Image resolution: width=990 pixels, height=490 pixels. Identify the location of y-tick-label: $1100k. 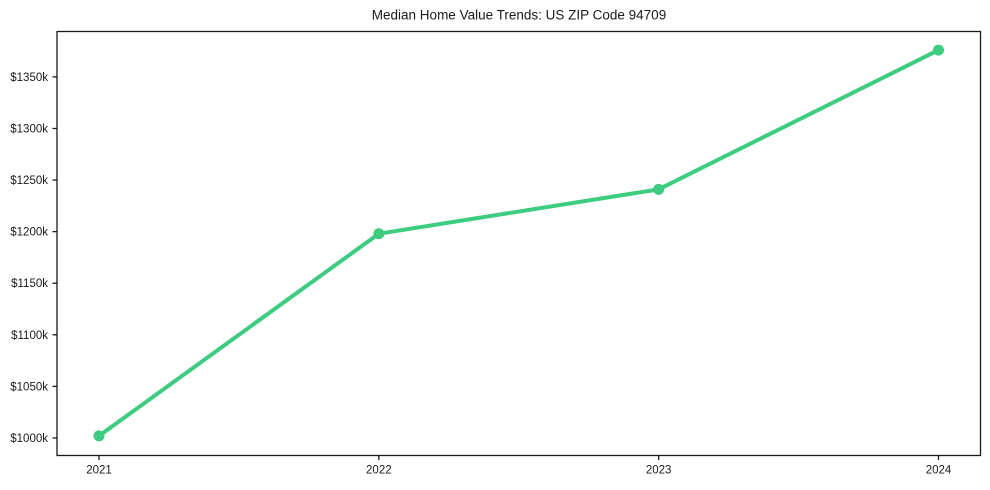
(29, 336).